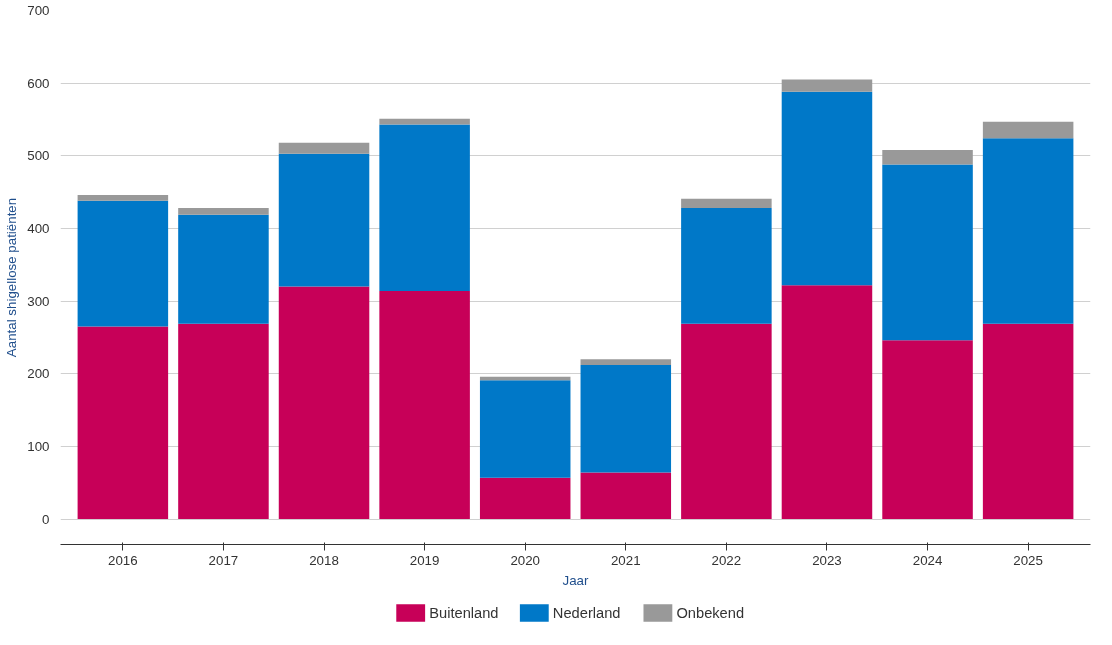 The height and width of the screenshot is (645, 1112). What do you see at coordinates (625, 560) in the screenshot?
I see `x-tick-label: 2021` at bounding box center [625, 560].